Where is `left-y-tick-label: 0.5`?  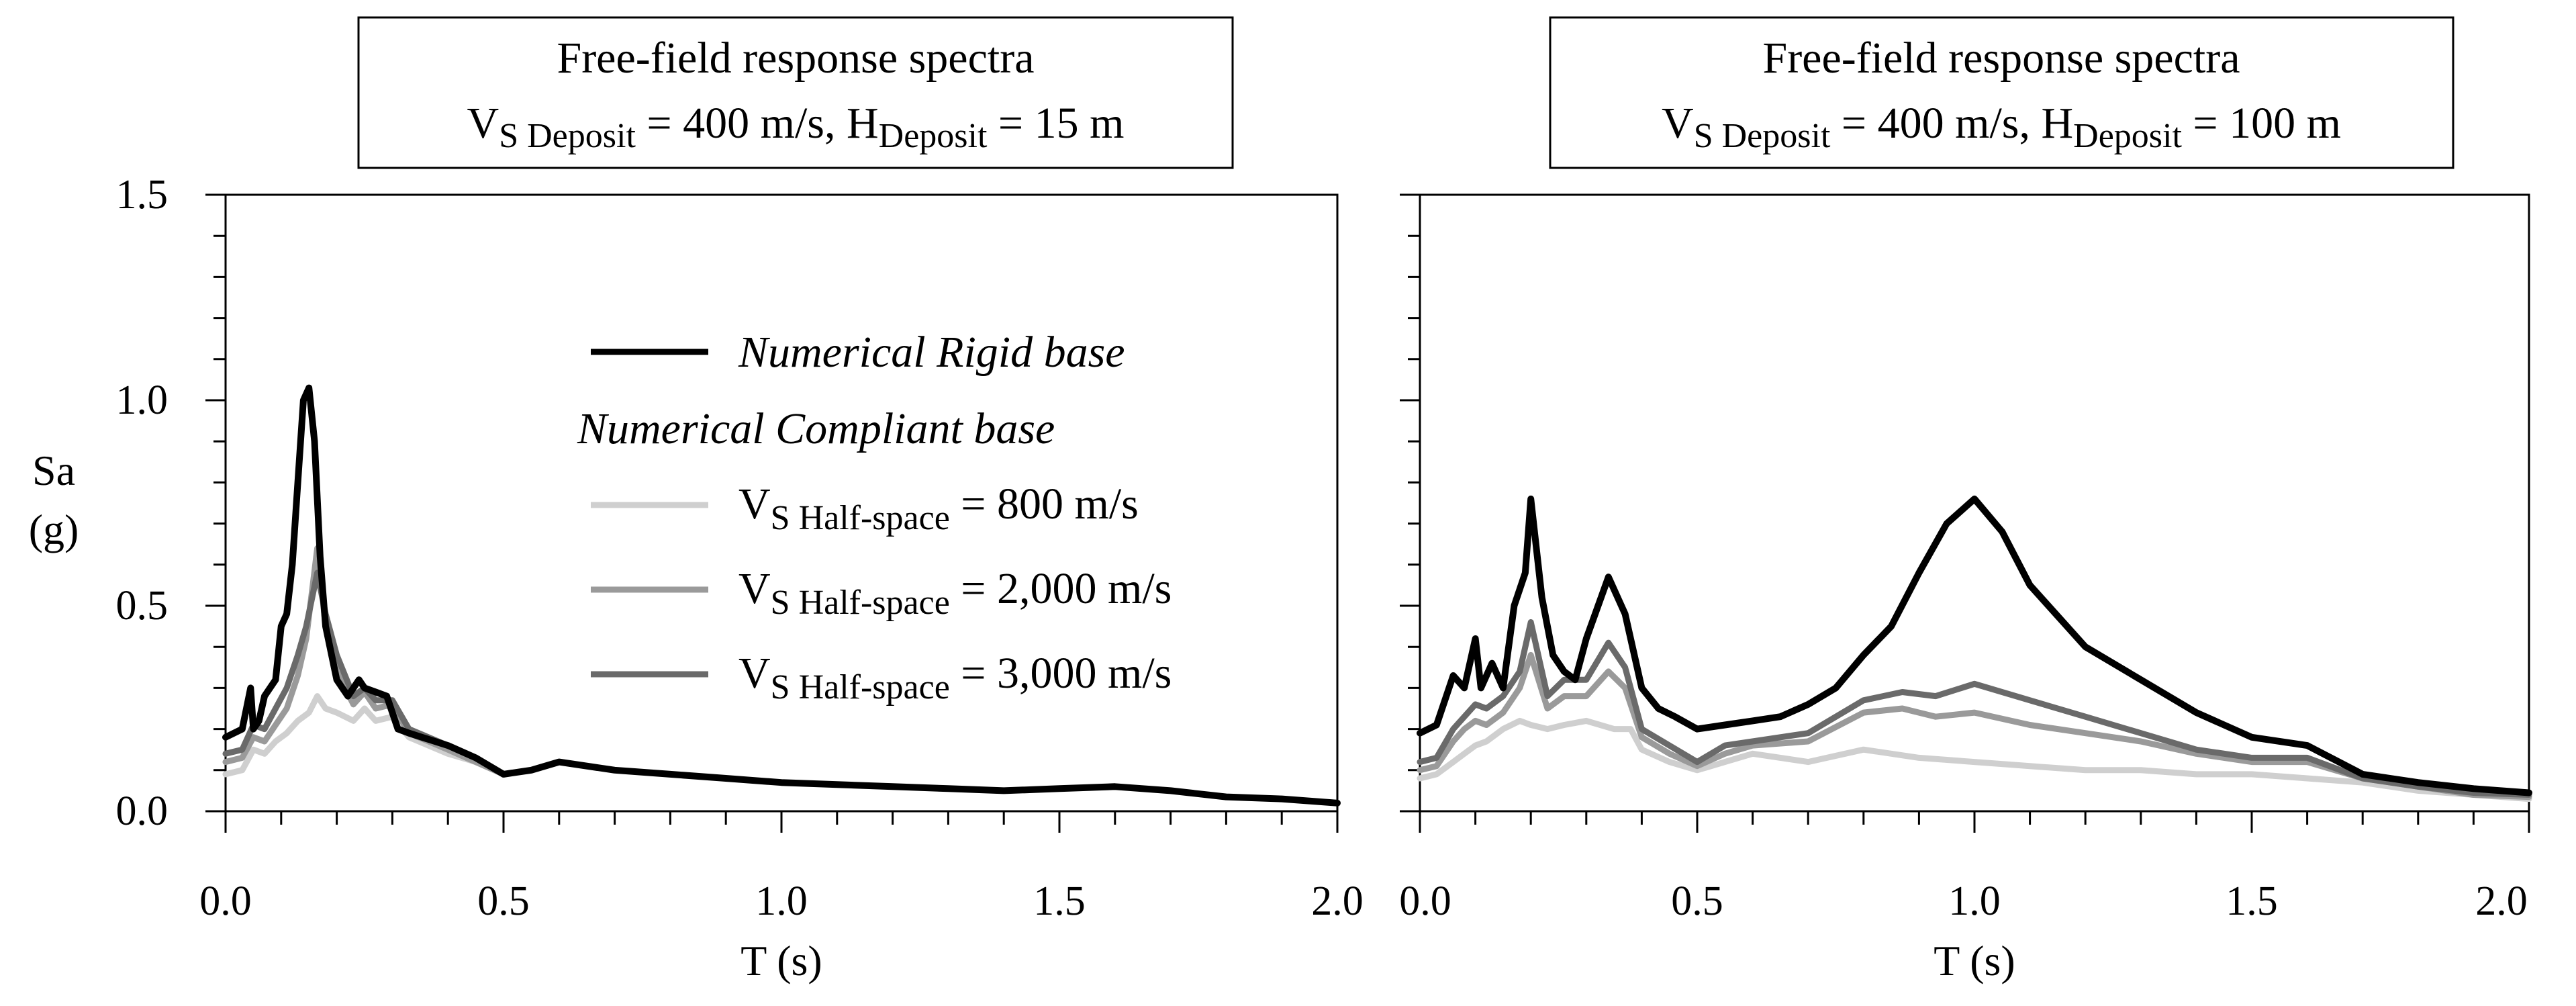
left-y-tick-label: 0.5 is located at coordinates (142, 606).